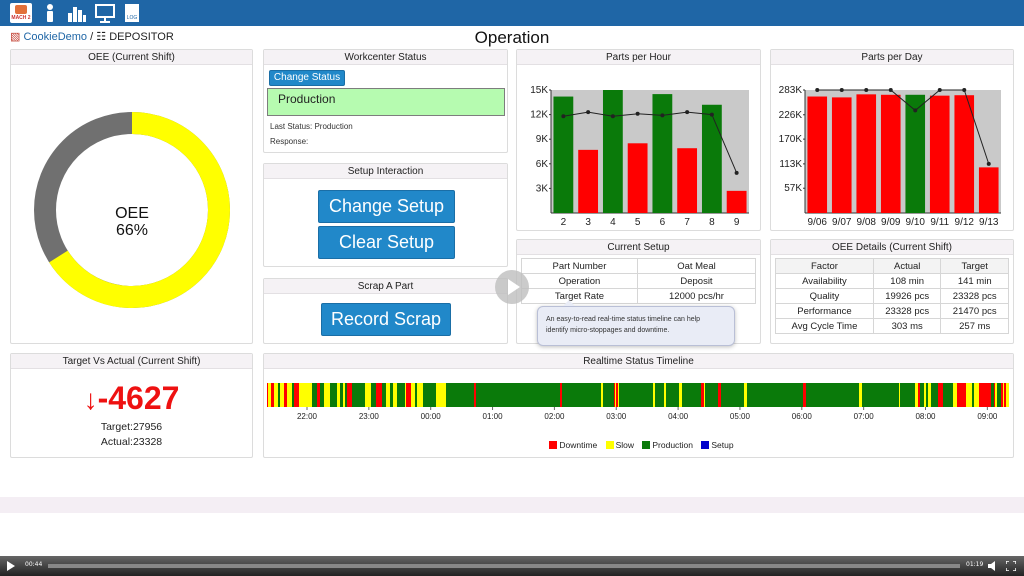  I want to click on monitor-icon, so click(105, 13).